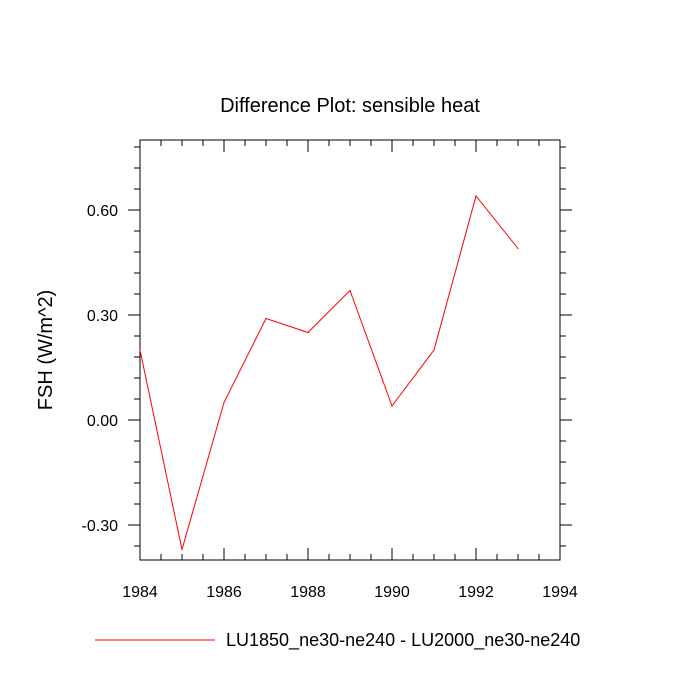  Describe the element at coordinates (392, 592) in the screenshot. I see `x-tick-label: 1990` at that location.